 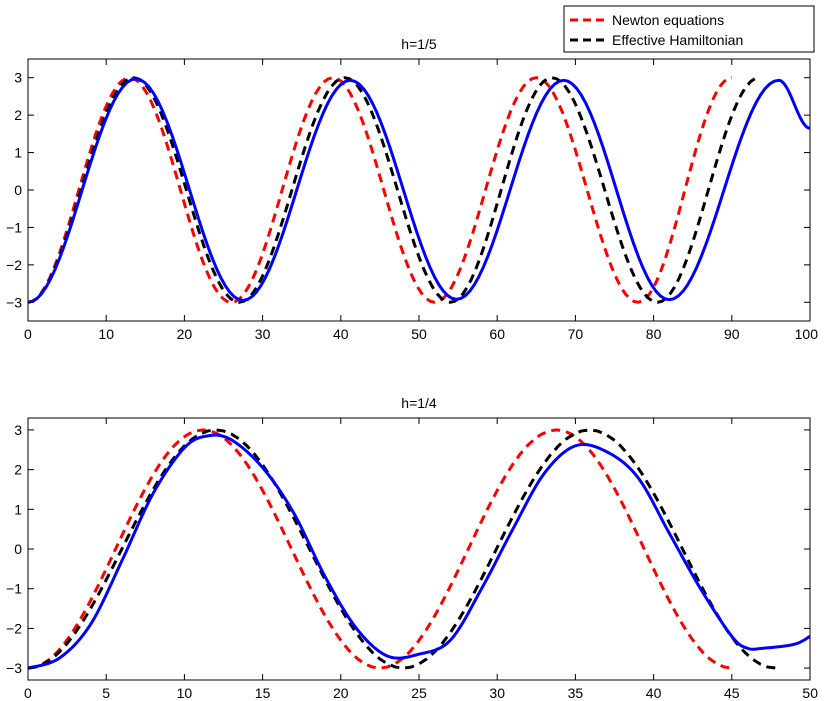 What do you see at coordinates (732, 334) in the screenshot?
I see `x-tick-label: 90` at bounding box center [732, 334].